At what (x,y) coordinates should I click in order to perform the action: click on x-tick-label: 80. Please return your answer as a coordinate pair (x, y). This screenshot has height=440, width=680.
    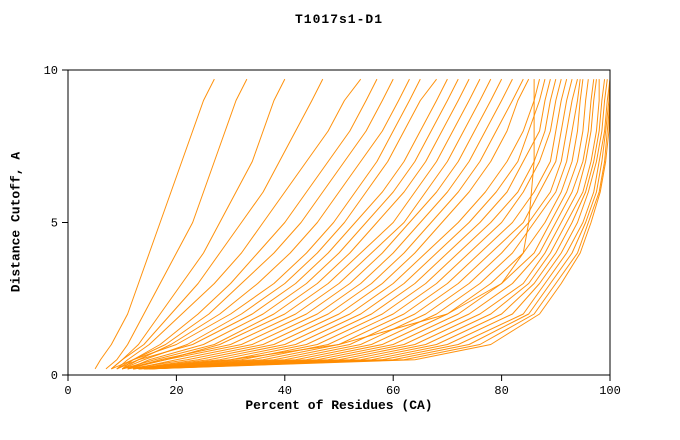
    Looking at the image, I should click on (501, 391).